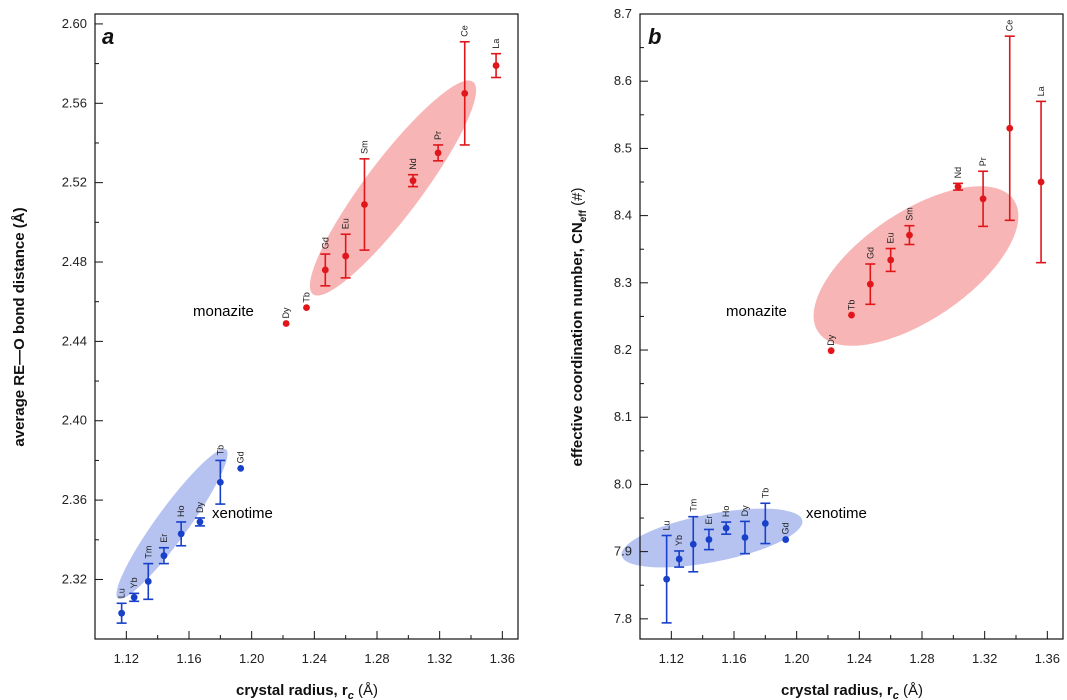  Describe the element at coordinates (108, 36) in the screenshot. I see `panel-letter: a` at that location.